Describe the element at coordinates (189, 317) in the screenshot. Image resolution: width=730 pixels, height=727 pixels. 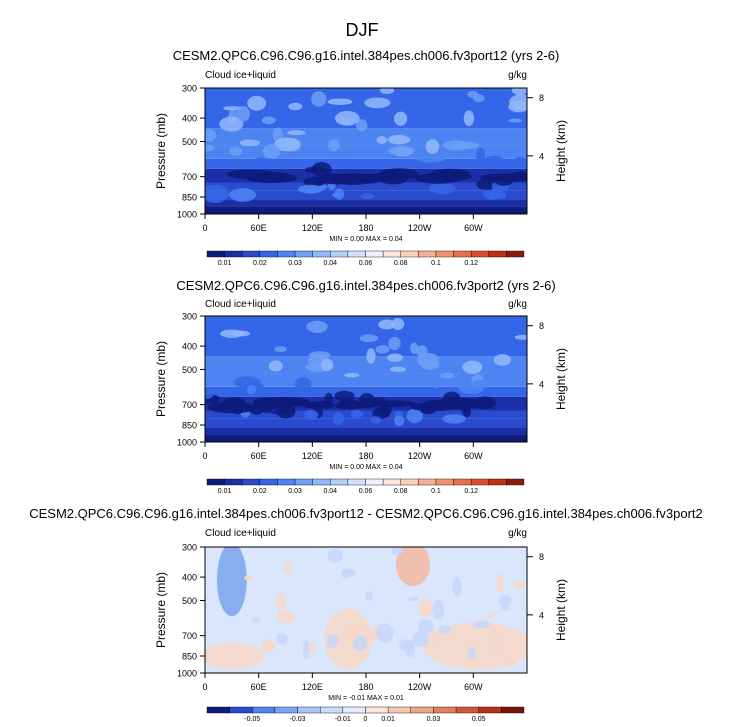
I see `y-tick-label: 300` at that location.